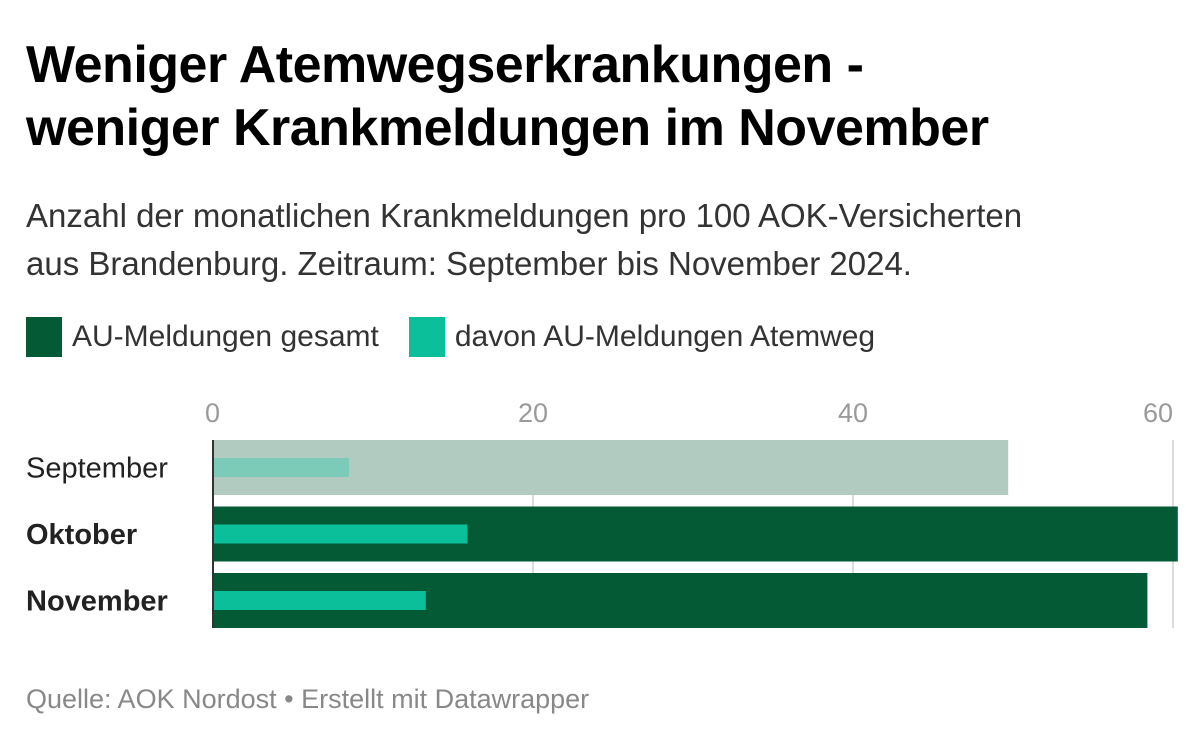 This screenshot has width=1200, height=751. I want to click on legend-swatch-total, so click(44, 337).